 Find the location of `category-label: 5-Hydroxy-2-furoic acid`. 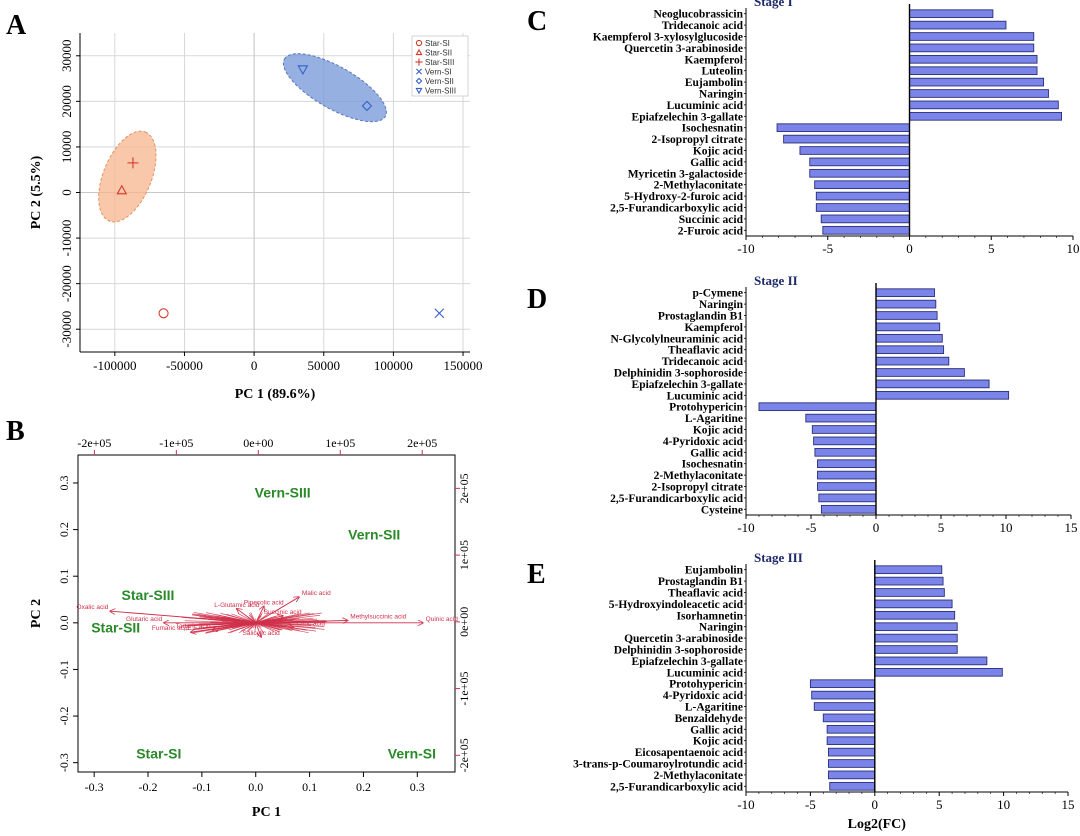

category-label: 5-Hydroxy-2-furoic acid is located at coordinates (683, 197).